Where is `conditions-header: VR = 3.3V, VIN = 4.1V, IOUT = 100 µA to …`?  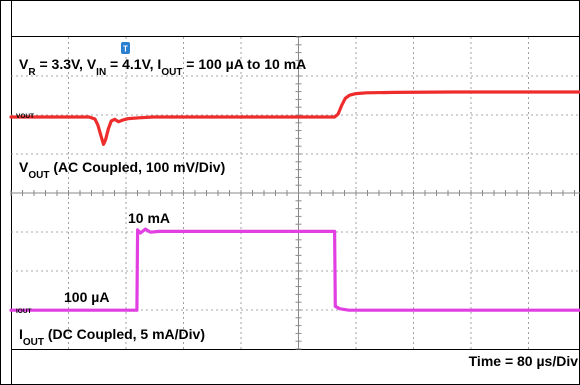
conditions-header: VR = 3.3V, VIN = 4.1V, IOUT = 100 µA to … is located at coordinates (162, 67).